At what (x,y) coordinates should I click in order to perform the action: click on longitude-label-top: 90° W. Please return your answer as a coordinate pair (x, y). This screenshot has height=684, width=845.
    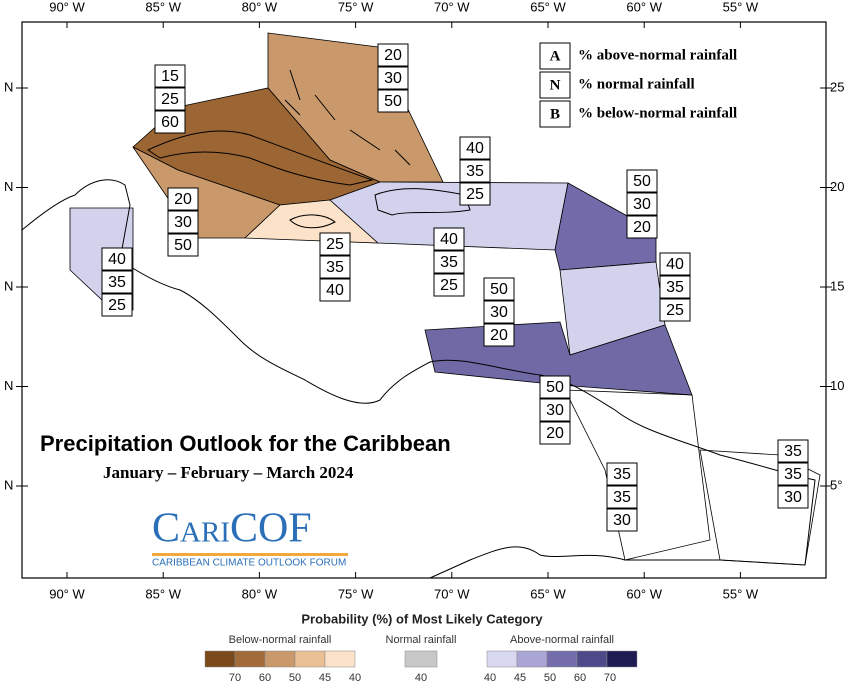
    Looking at the image, I should click on (67, 7).